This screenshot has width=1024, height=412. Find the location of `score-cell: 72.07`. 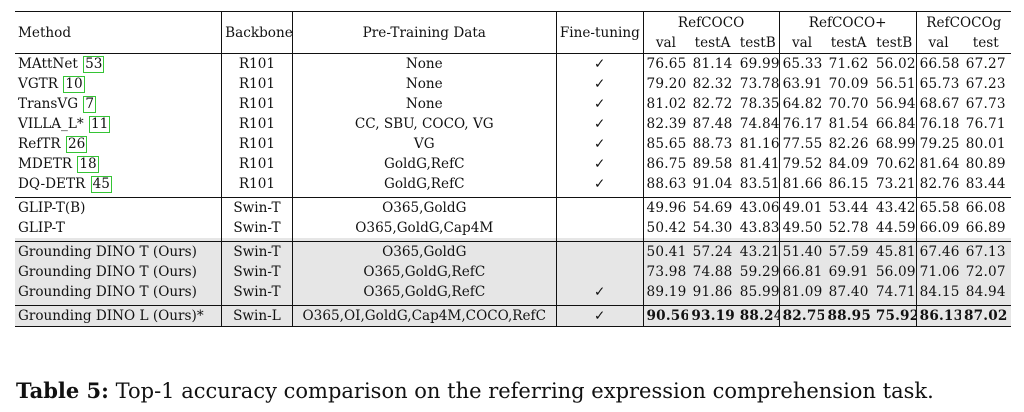

score-cell: 72.07 is located at coordinates (985, 272).